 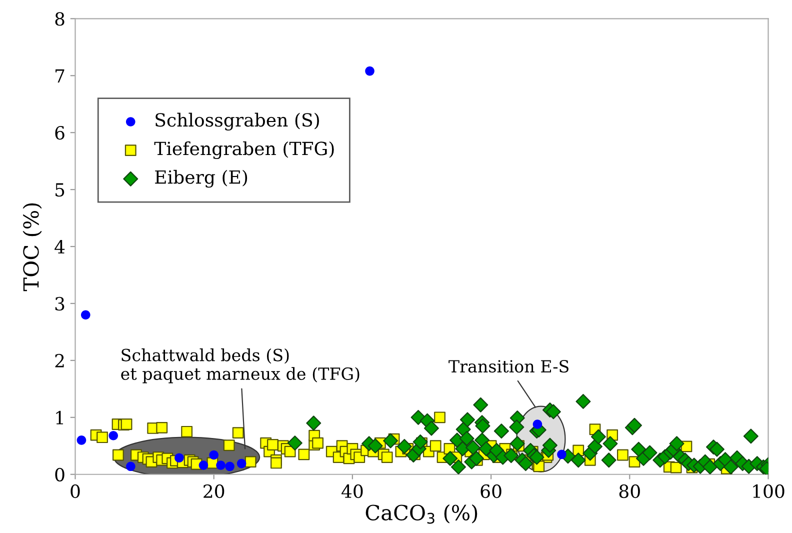 What do you see at coordinates (59, 19) in the screenshot?
I see `y-tick-label: 8` at bounding box center [59, 19].